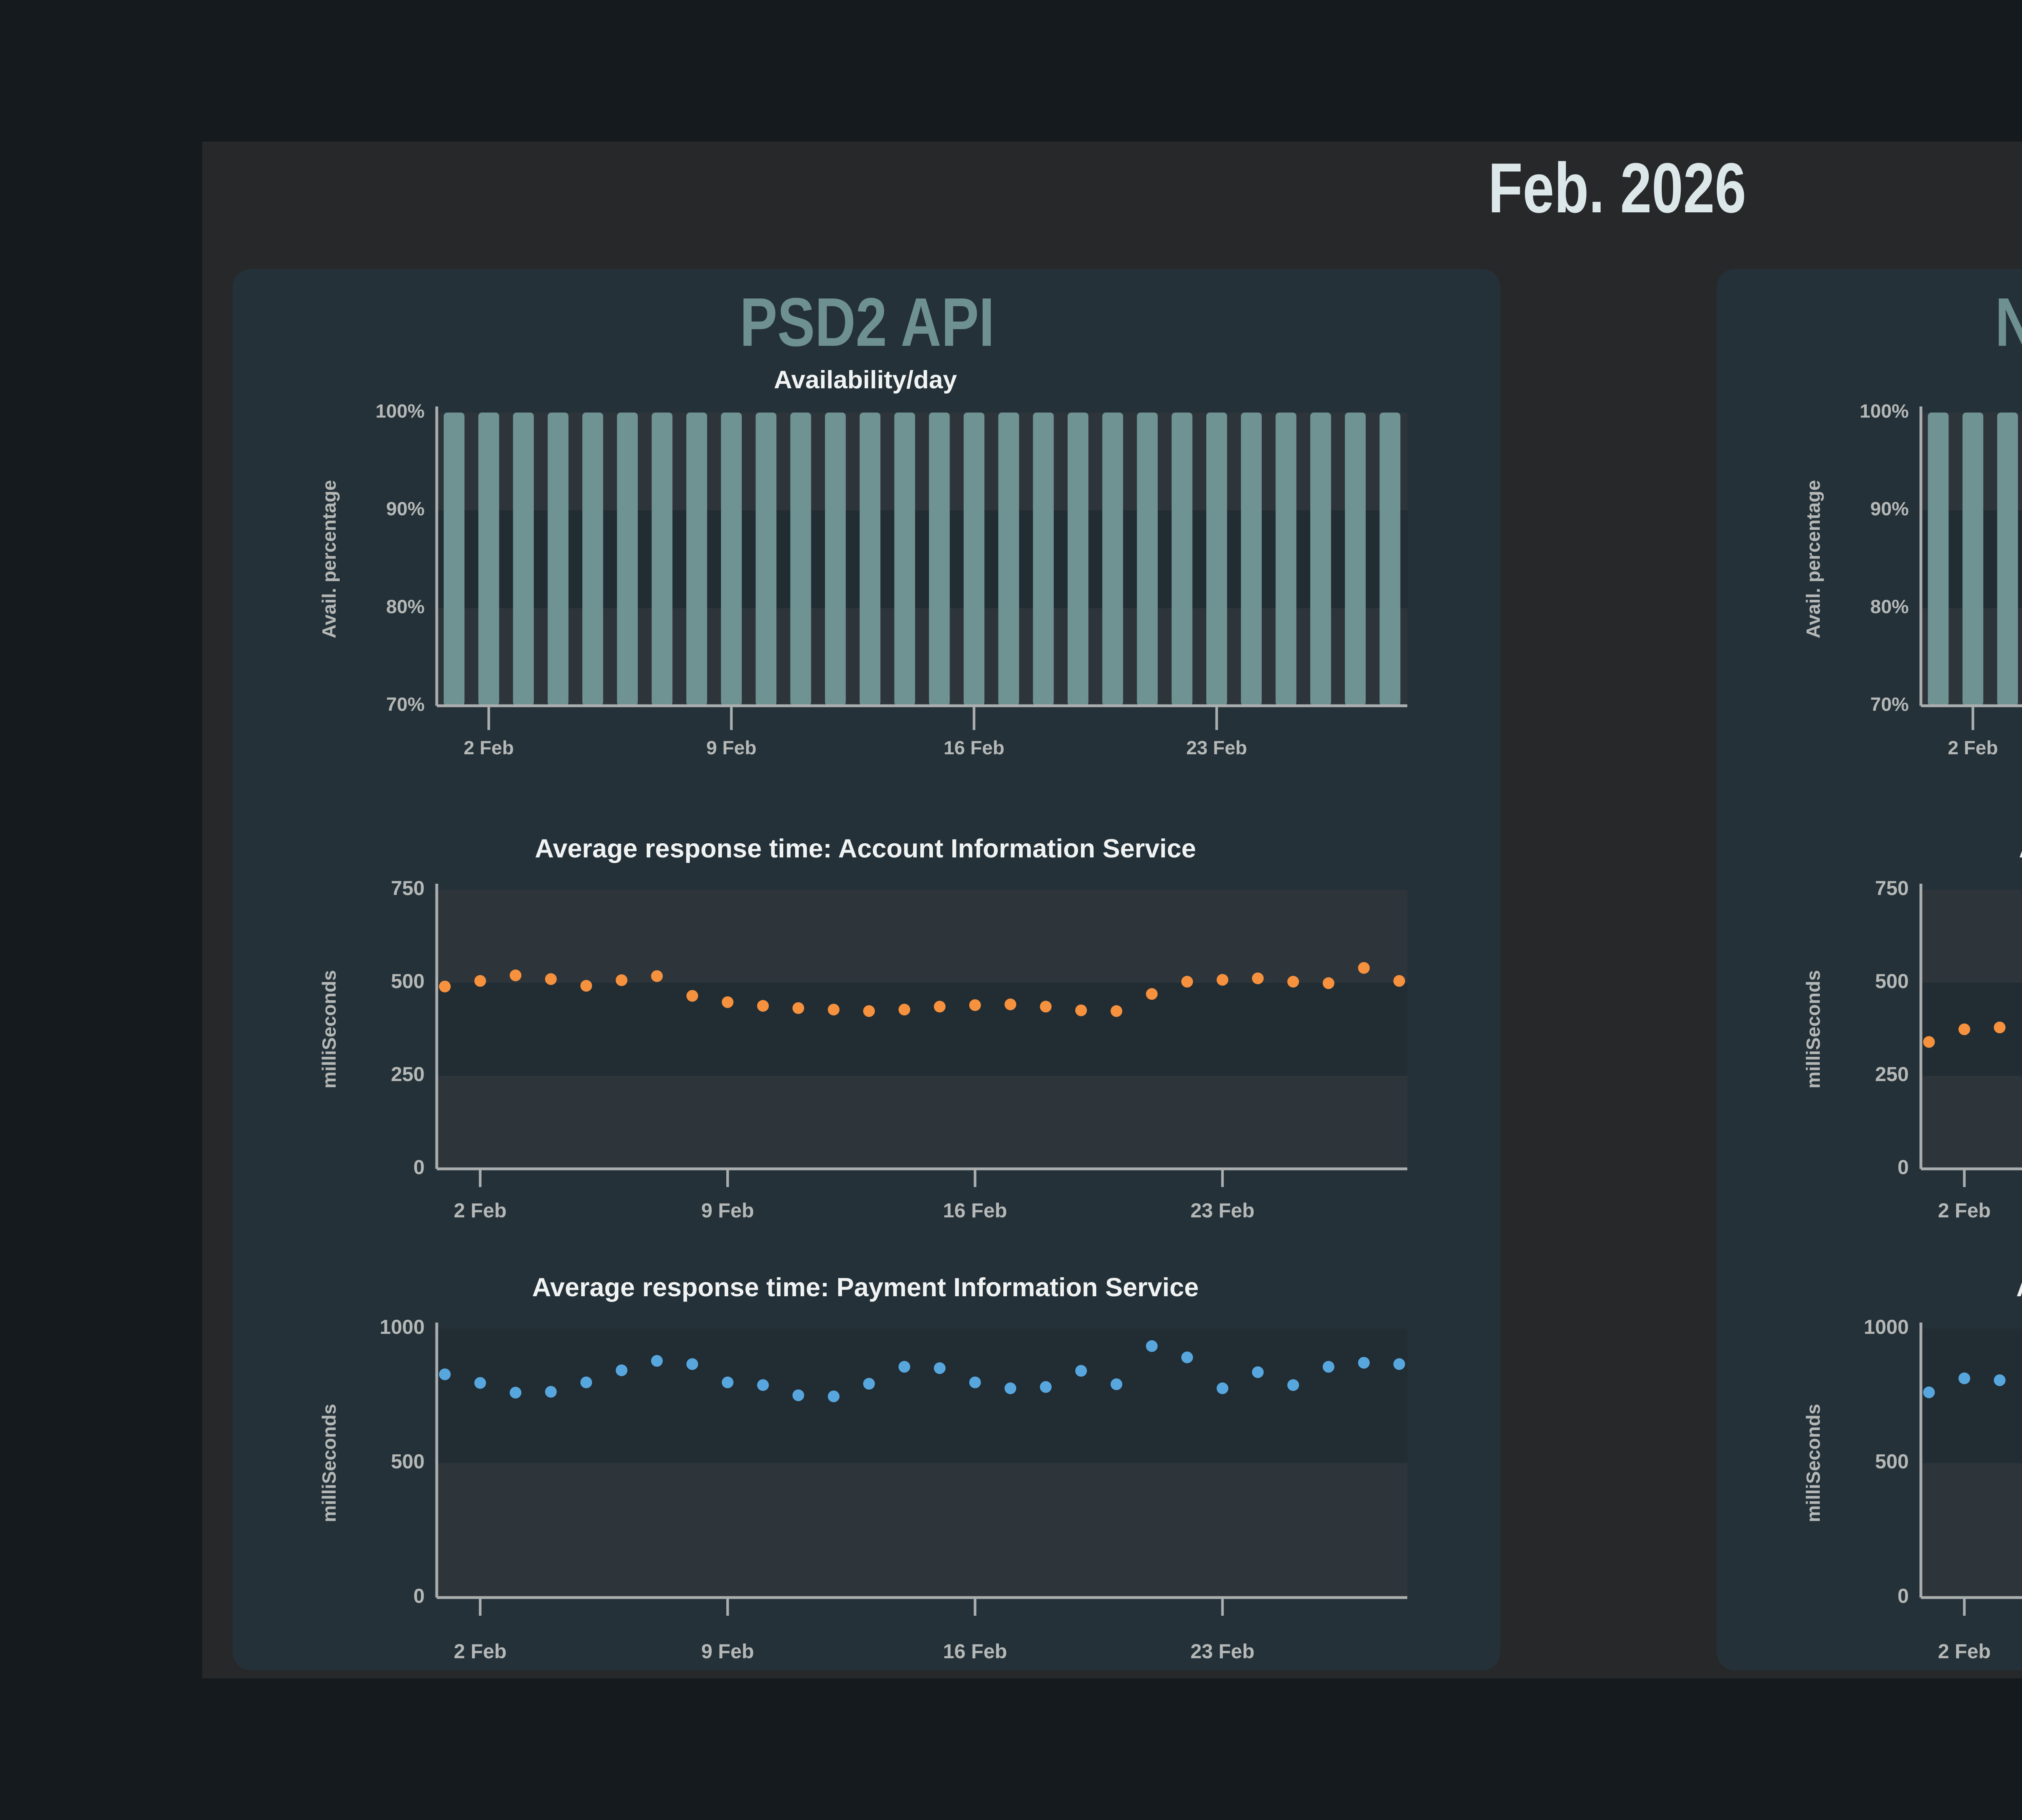  I want to click on y-tick-label: 1000, so click(1886, 1327).